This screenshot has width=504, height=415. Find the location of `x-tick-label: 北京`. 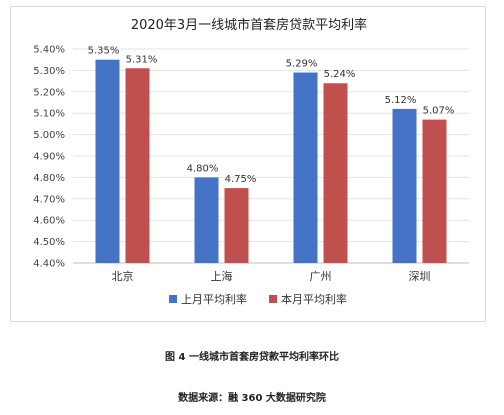

x-tick-label: 北京 is located at coordinates (123, 276).